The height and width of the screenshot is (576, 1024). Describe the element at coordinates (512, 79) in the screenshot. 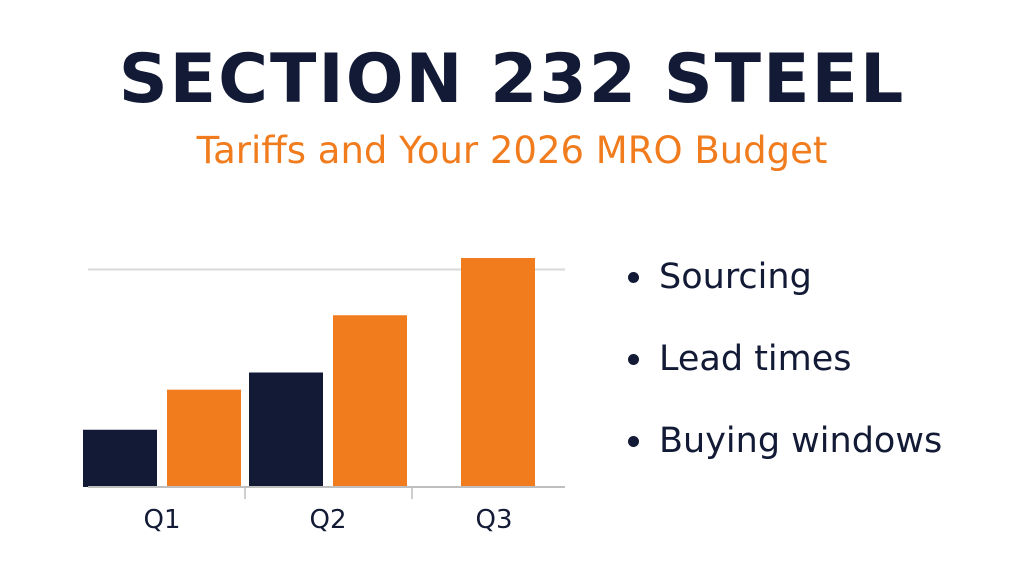

I see `slide-title: SECTION 232 STEEL` at that location.